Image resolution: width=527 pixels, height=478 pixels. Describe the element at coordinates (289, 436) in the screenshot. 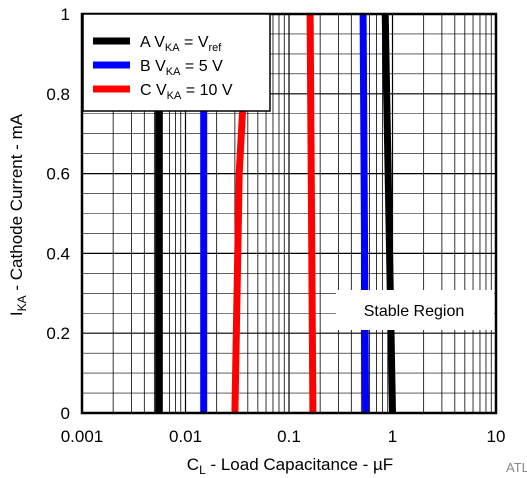

I see `x-tick-label: 0.1` at that location.